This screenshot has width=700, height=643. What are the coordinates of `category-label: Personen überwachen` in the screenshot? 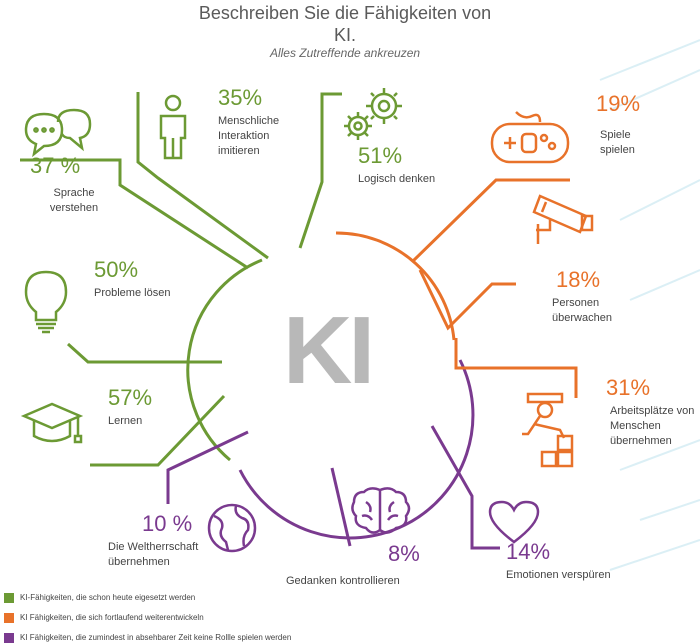 It's located at (582, 311).